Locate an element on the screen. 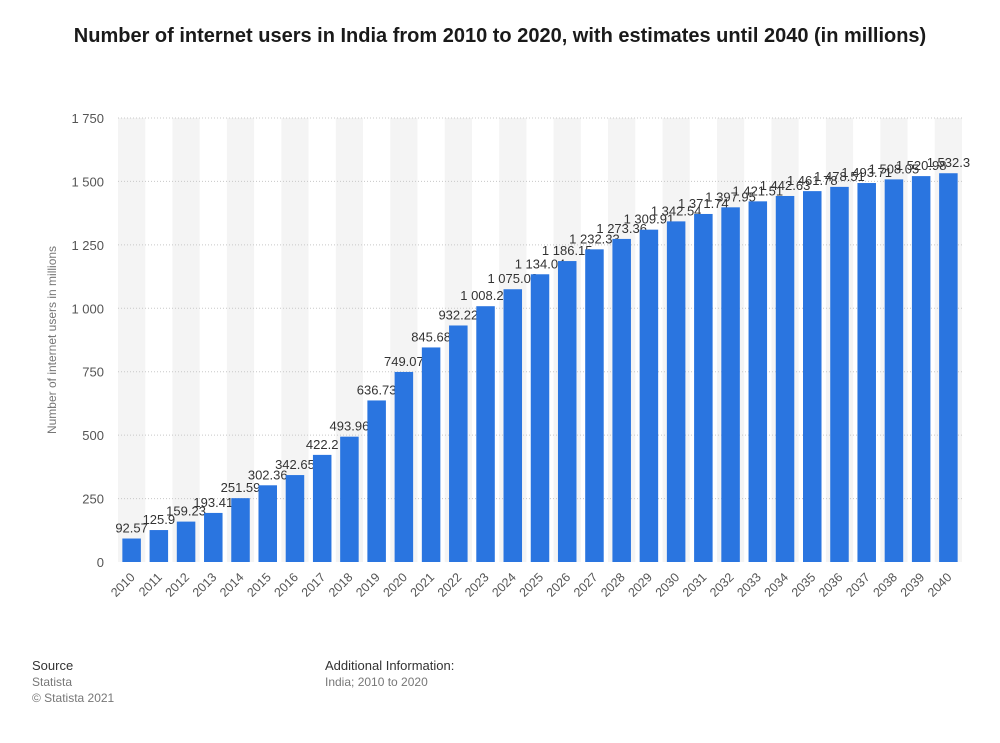  x-tick-label: 2011 is located at coordinates (150, 584).